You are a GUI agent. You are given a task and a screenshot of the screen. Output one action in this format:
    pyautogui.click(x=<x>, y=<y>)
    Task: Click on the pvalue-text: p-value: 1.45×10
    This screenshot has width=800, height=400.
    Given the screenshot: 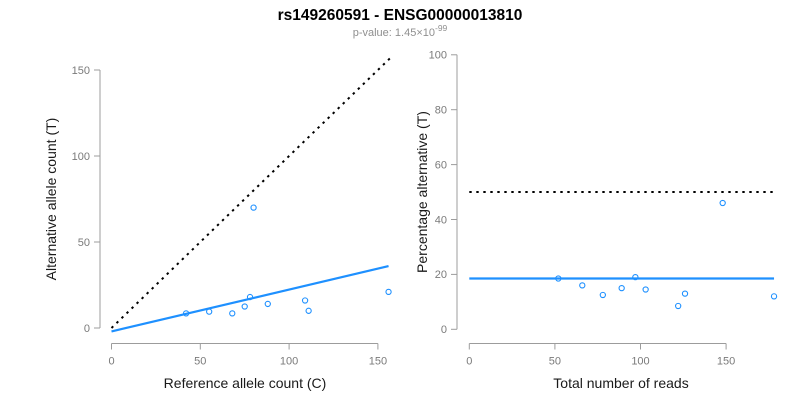 What is the action you would take?
    pyautogui.click(x=394, y=33)
    